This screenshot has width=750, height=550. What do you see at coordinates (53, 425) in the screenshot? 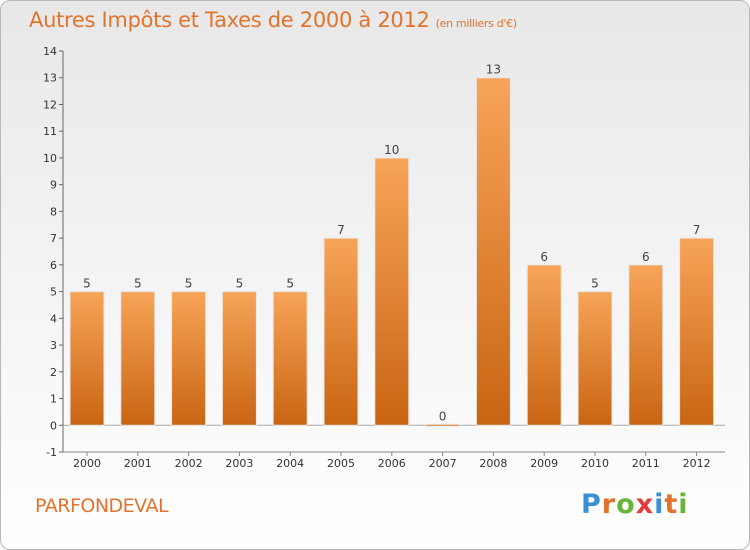
I see `y-tick-label: 0` at bounding box center [53, 425].